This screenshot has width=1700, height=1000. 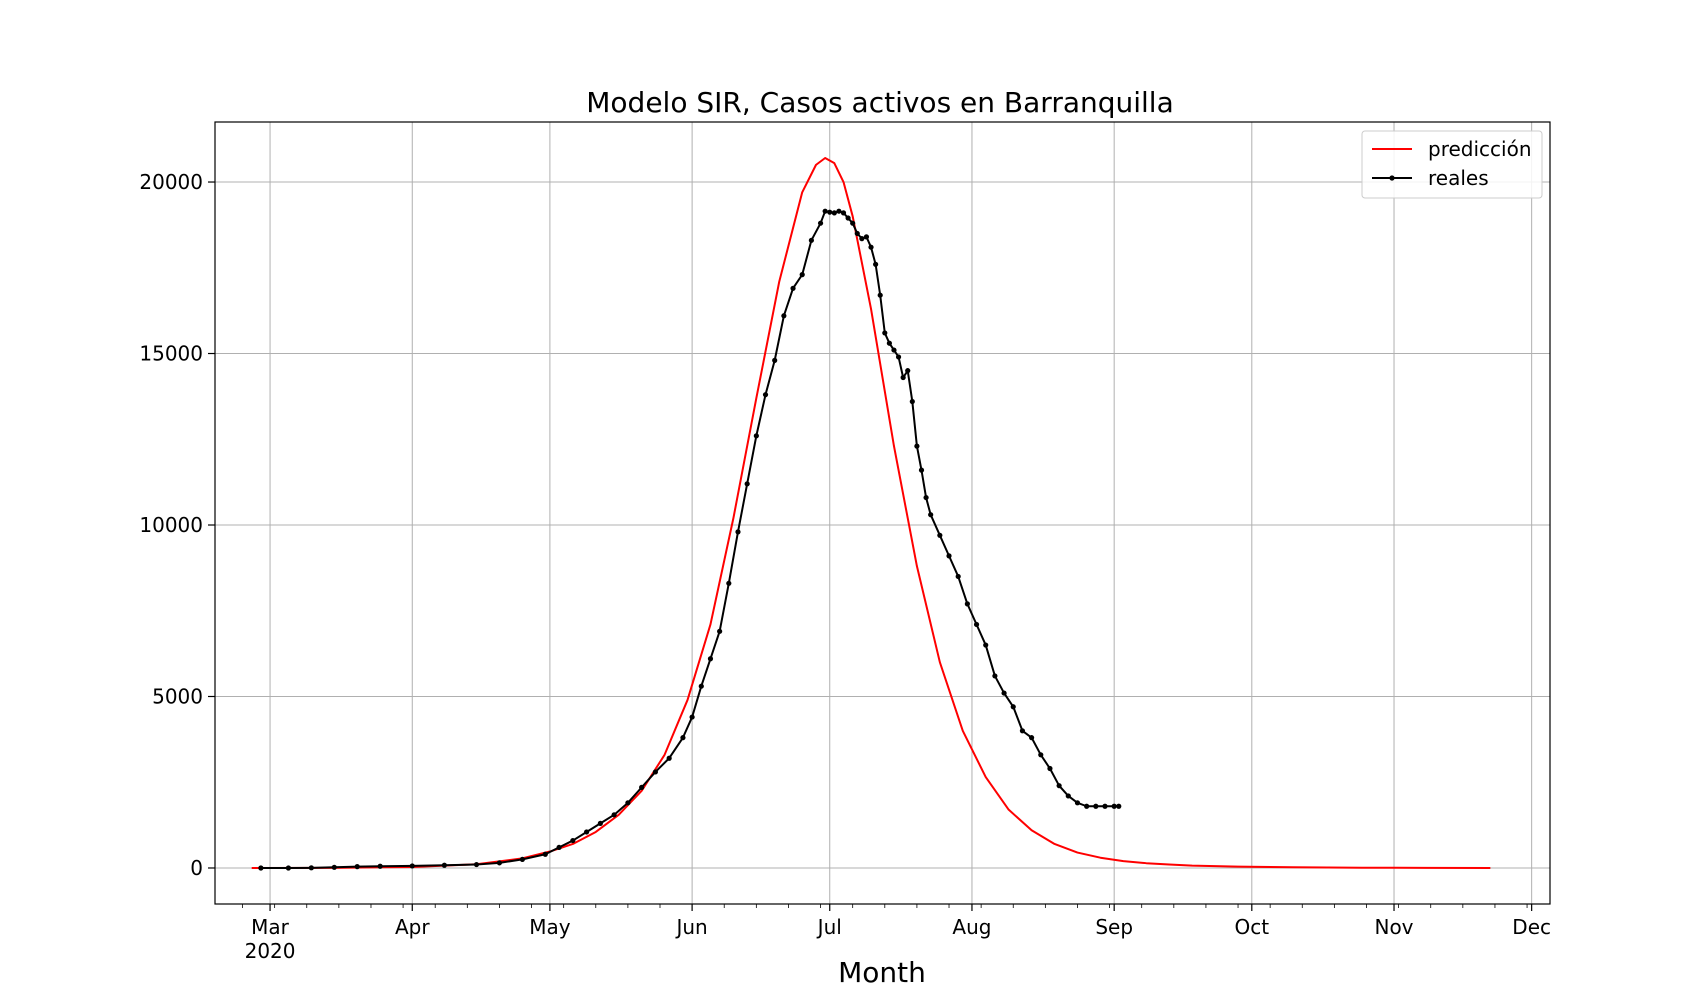 I want to click on x-tick-label: Sep, so click(x=1114, y=927).